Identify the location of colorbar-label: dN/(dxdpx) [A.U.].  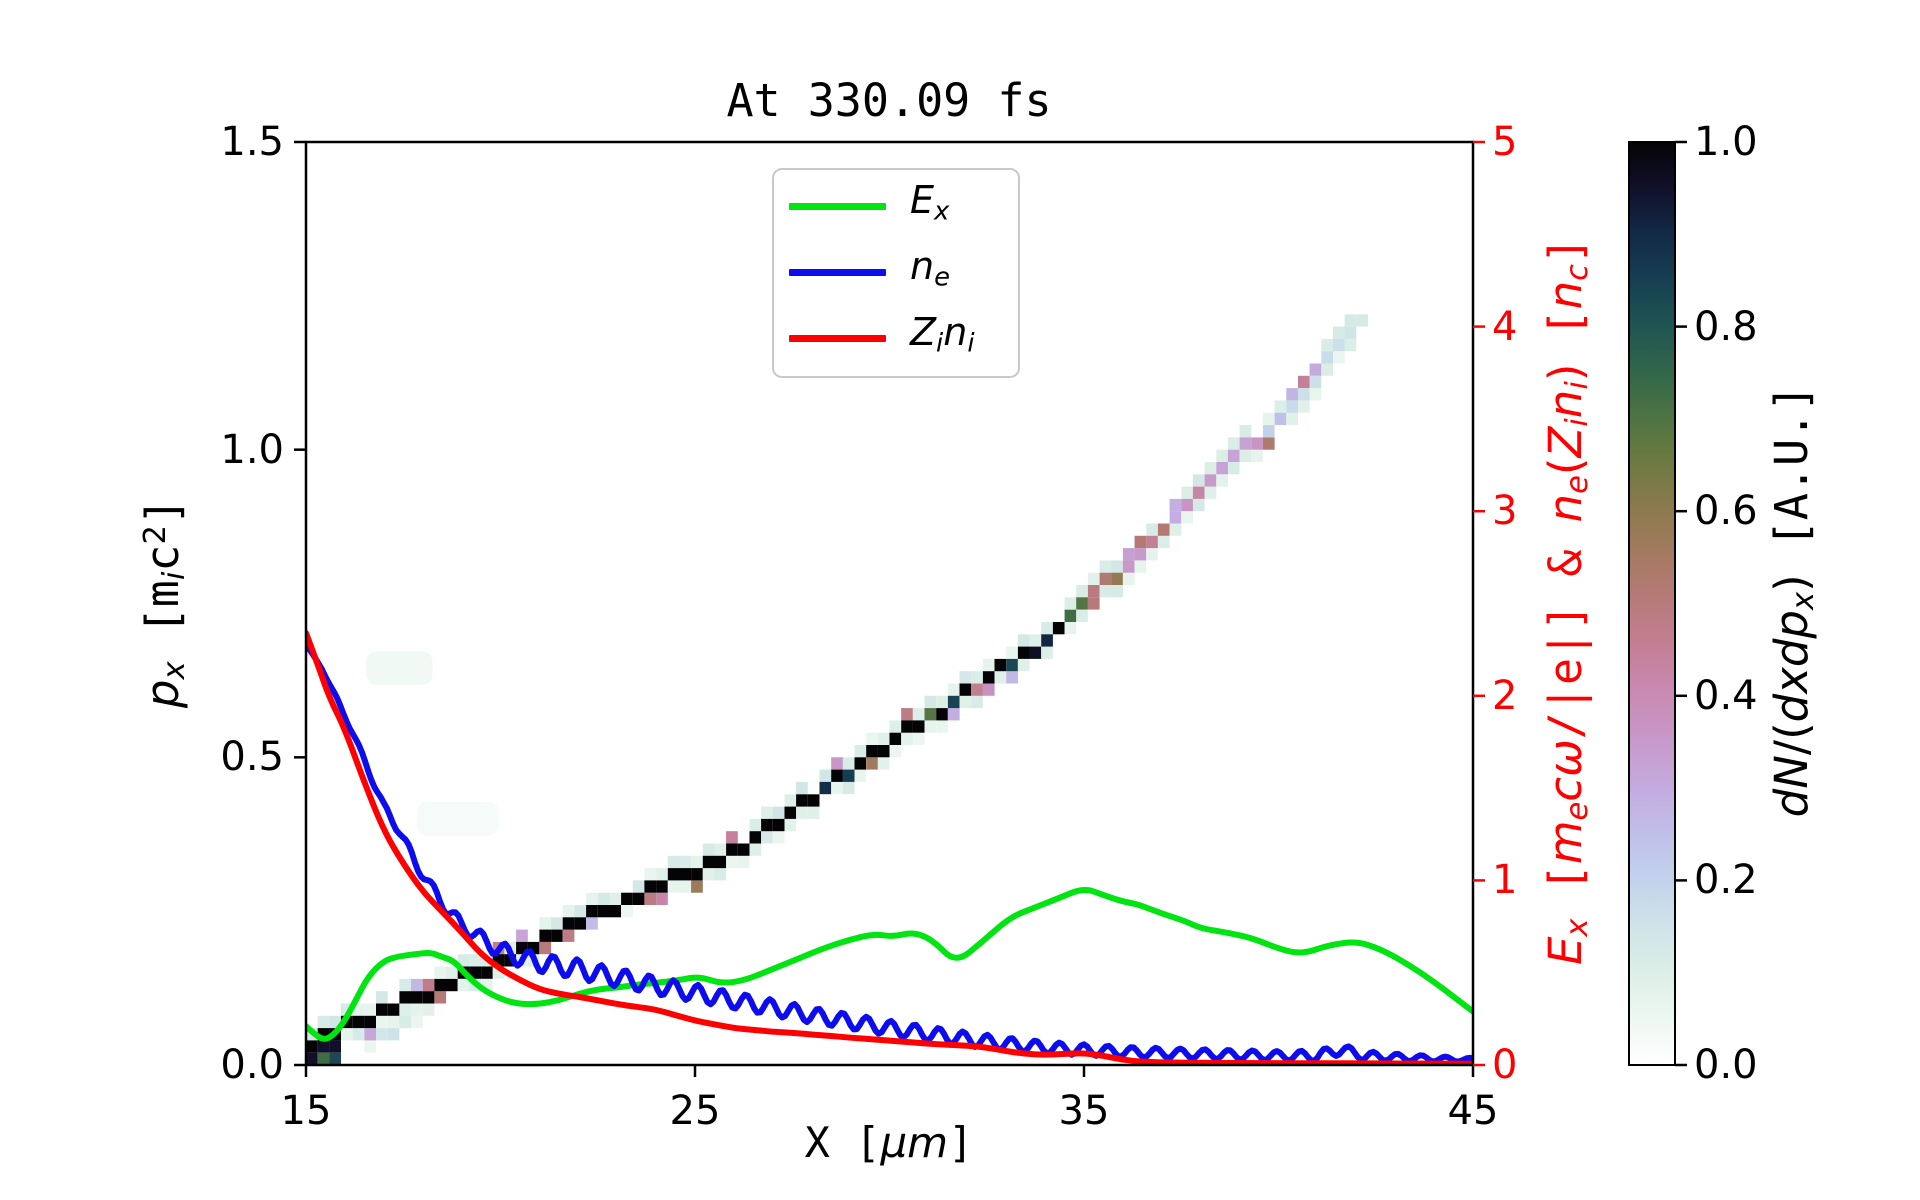
(1793, 601).